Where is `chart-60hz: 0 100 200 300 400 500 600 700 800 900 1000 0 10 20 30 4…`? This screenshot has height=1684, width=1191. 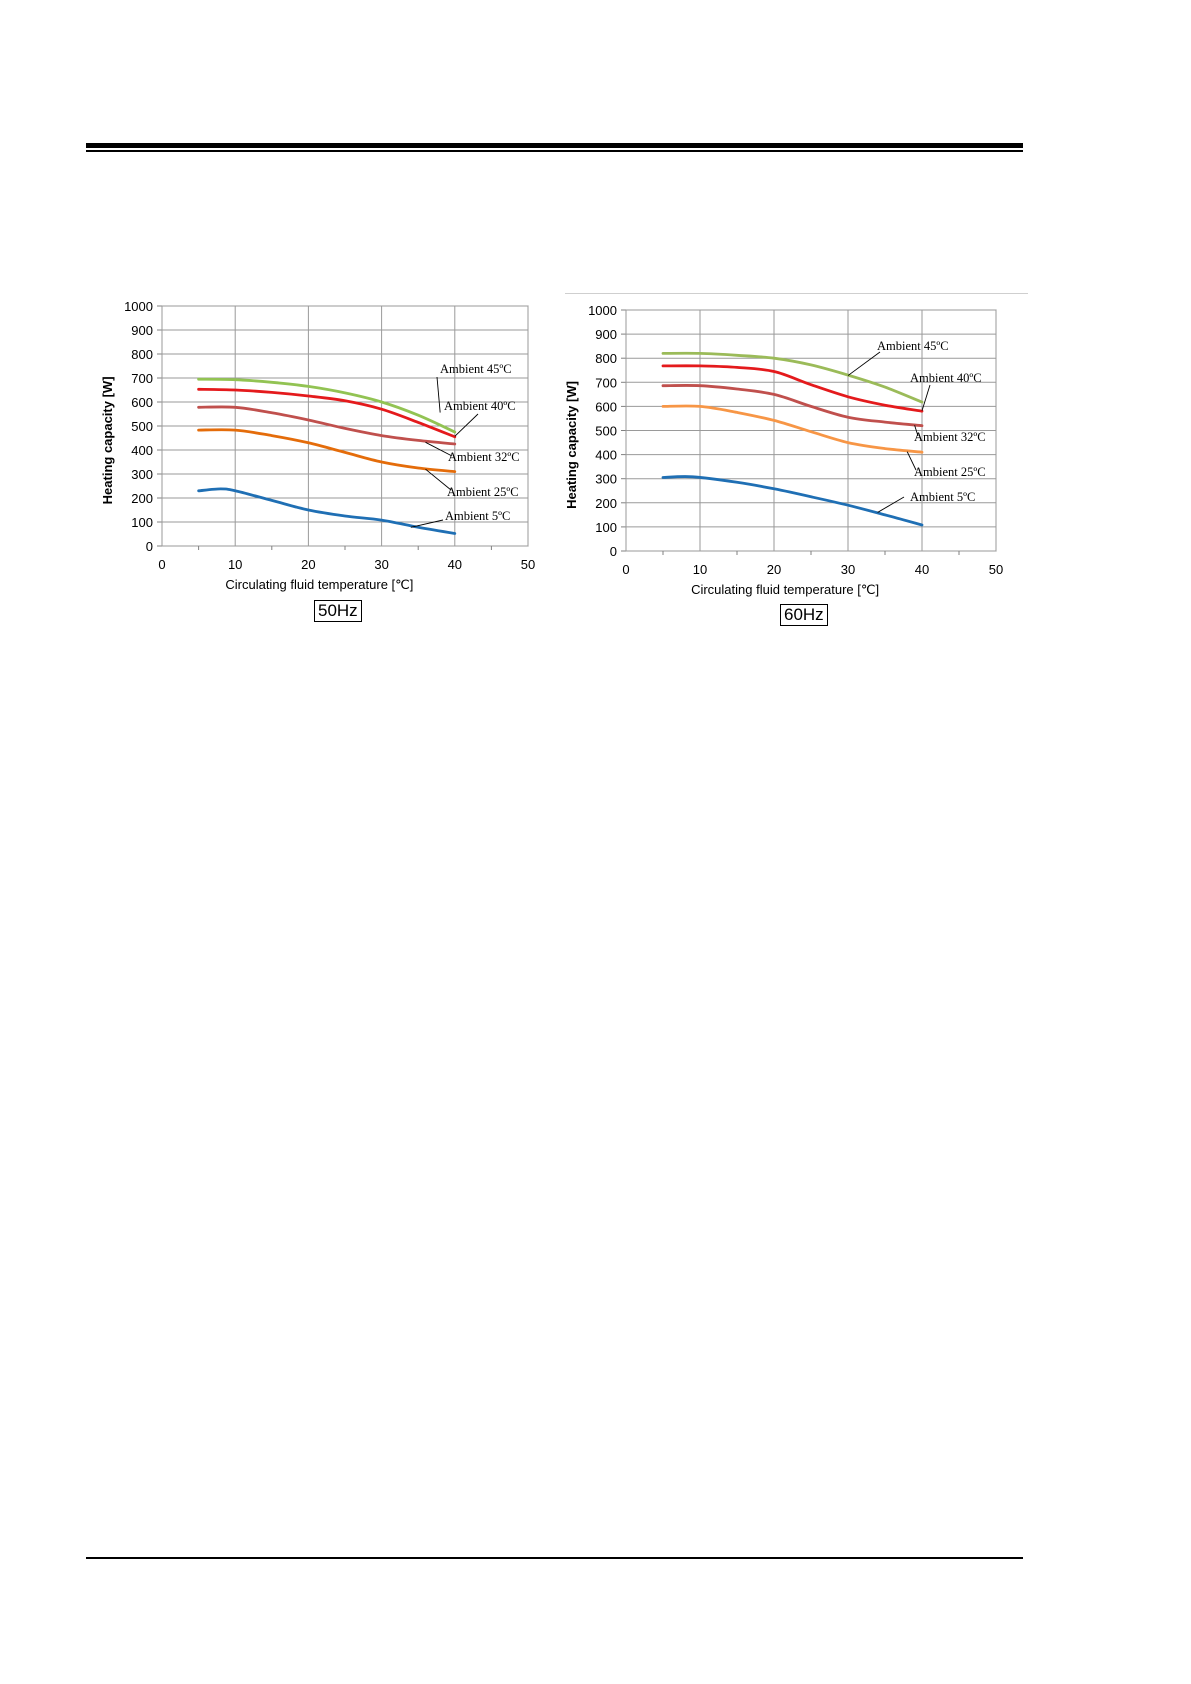
chart-60hz: 0 100 200 300 400 500 600 700 800 900 1000 0 10 20 30 4… is located at coordinates (783, 450).